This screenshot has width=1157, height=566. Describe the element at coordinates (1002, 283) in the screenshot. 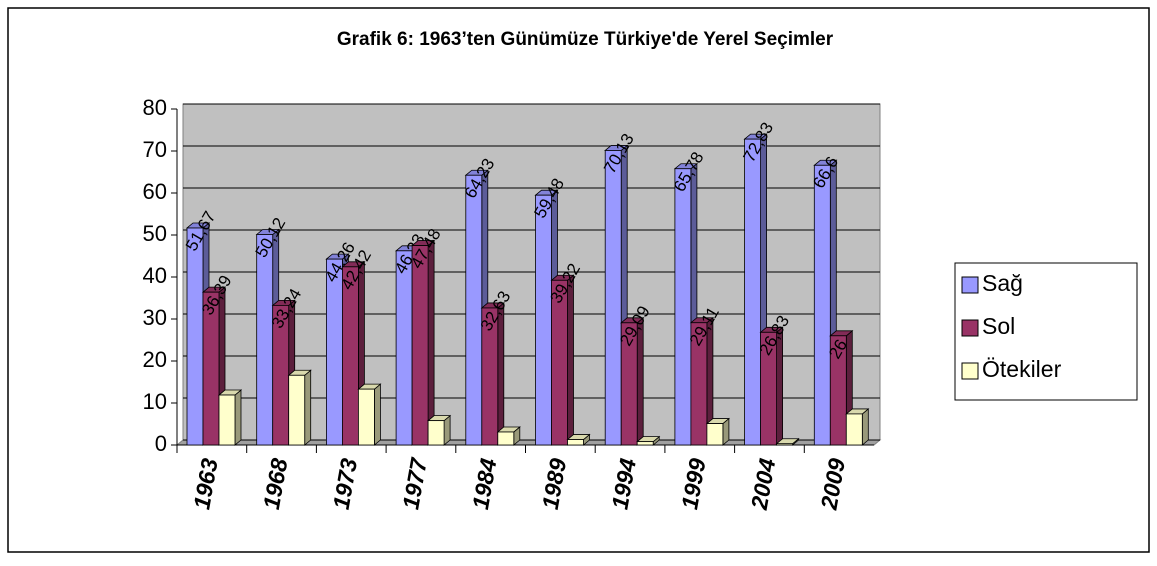

I see `legend-label: Sağ` at that location.